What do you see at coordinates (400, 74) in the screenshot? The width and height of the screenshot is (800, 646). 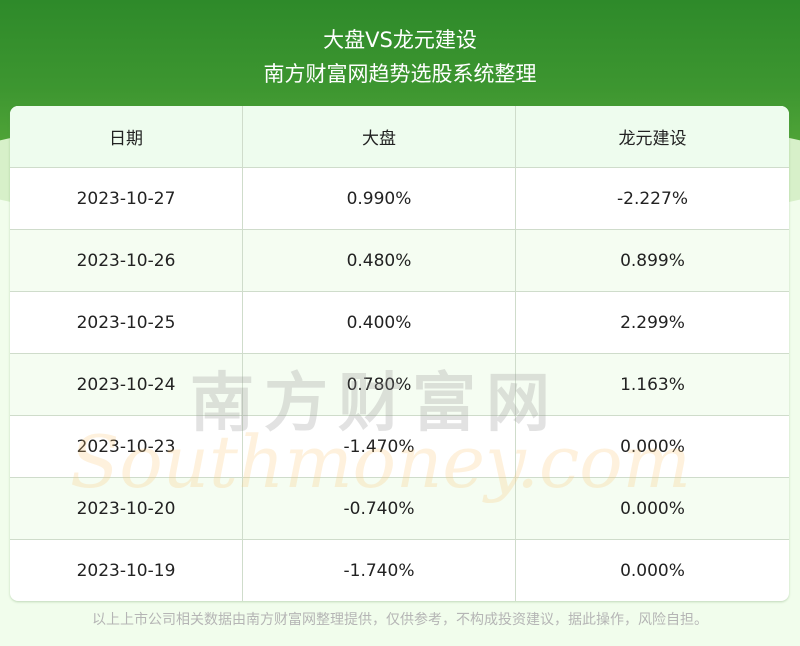 I see `page-subtitle: 南方财富网趋势选股系统整理` at bounding box center [400, 74].